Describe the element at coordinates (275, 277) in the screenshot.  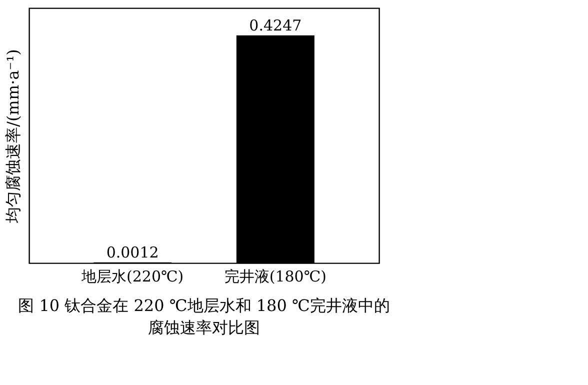
I see `x-tick-label: 完井液(180℃)` at that location.